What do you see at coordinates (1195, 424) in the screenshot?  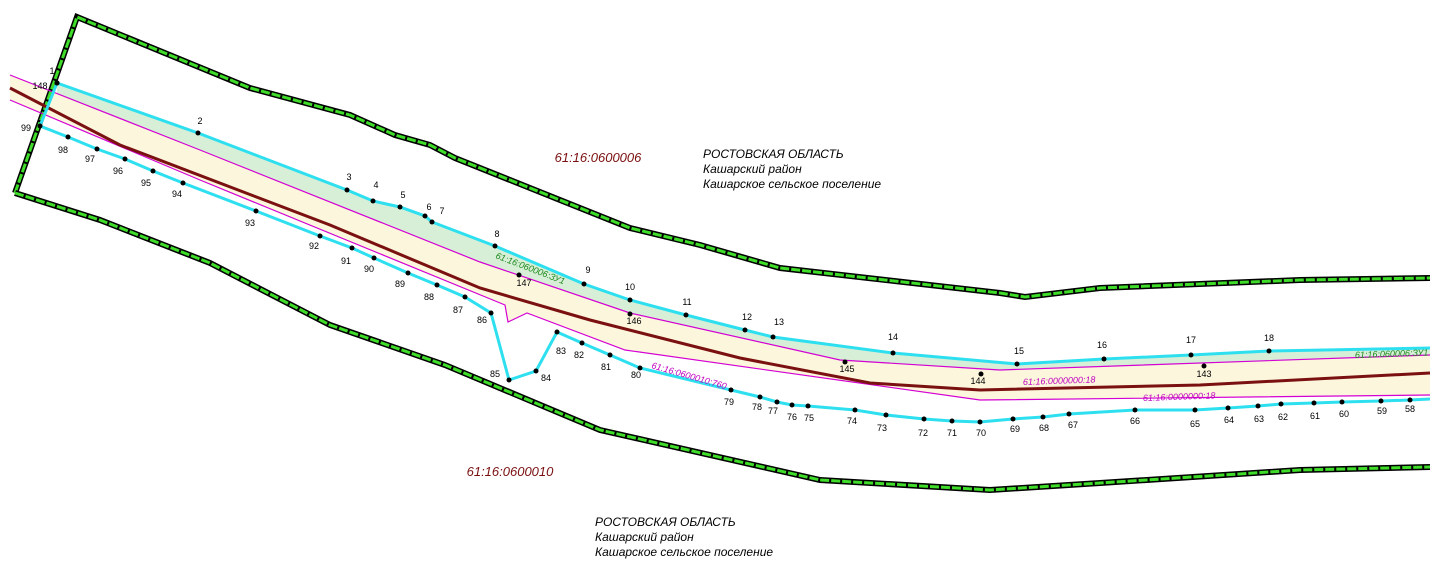 I see `point-label: 65` at bounding box center [1195, 424].